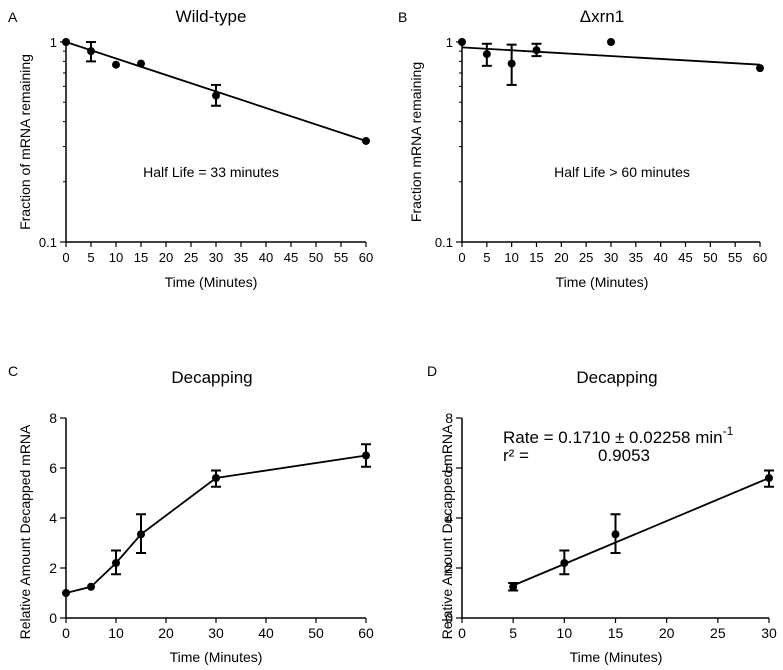  What do you see at coordinates (624, 455) in the screenshot?
I see `r2-value-d: 0.9053` at bounding box center [624, 455].